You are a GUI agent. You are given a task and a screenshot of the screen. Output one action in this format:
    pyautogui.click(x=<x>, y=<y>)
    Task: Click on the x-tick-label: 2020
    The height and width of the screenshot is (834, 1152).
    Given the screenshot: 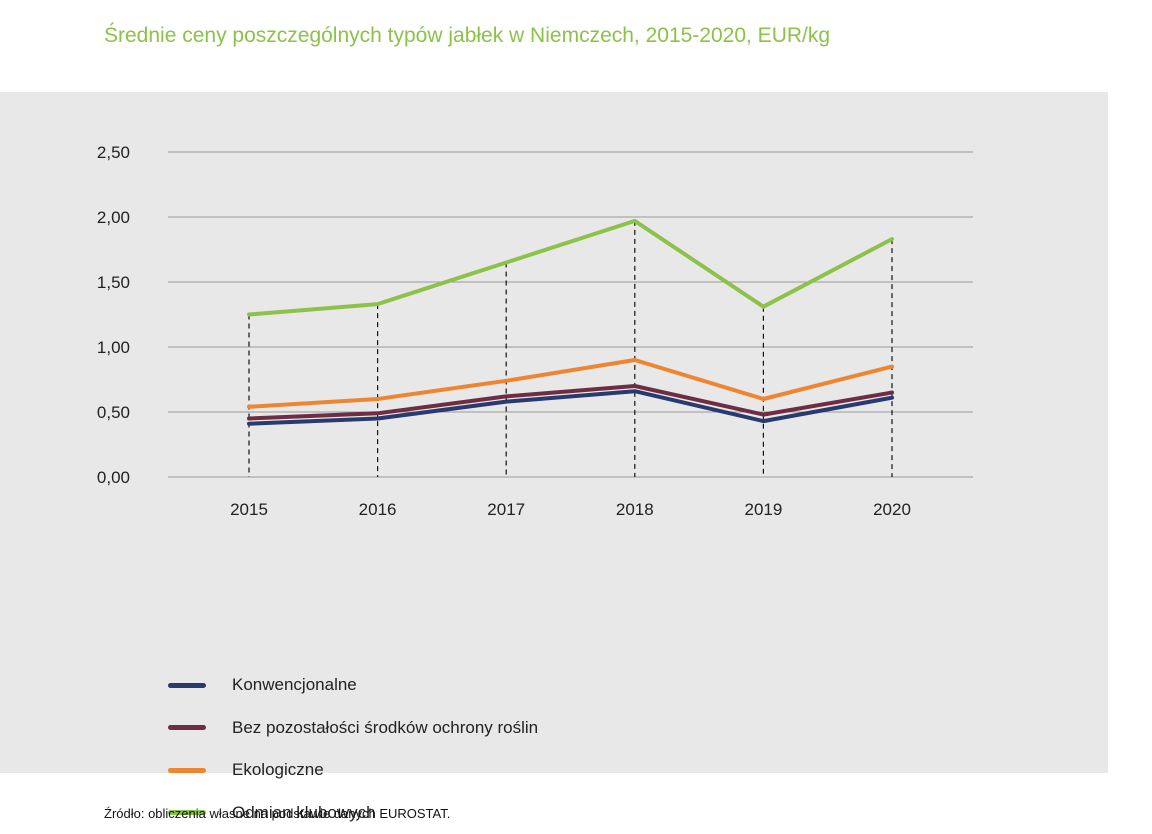 What is the action you would take?
    pyautogui.click(x=892, y=509)
    